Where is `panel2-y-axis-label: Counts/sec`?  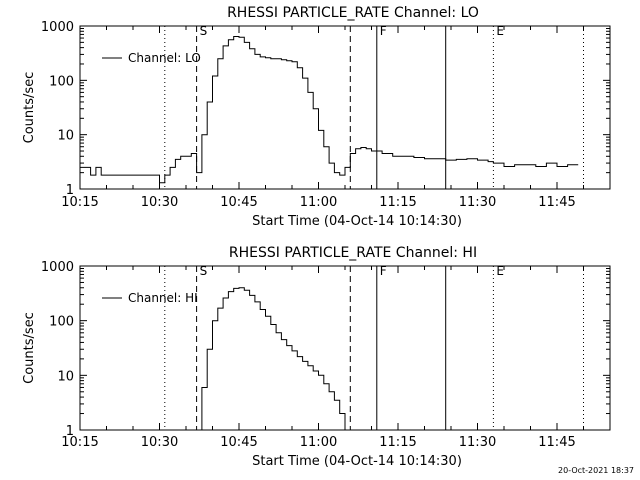
panel2-y-axis-label: Counts/sec is located at coordinates (29, 348).